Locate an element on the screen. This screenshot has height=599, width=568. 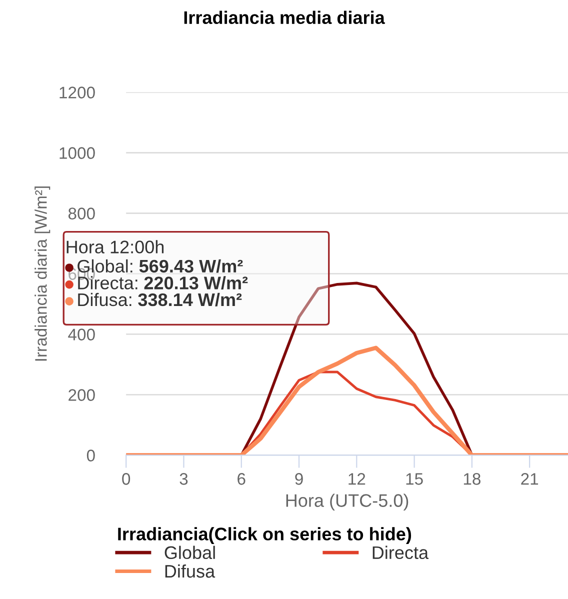
y-tick-label: 0 is located at coordinates (90, 456).